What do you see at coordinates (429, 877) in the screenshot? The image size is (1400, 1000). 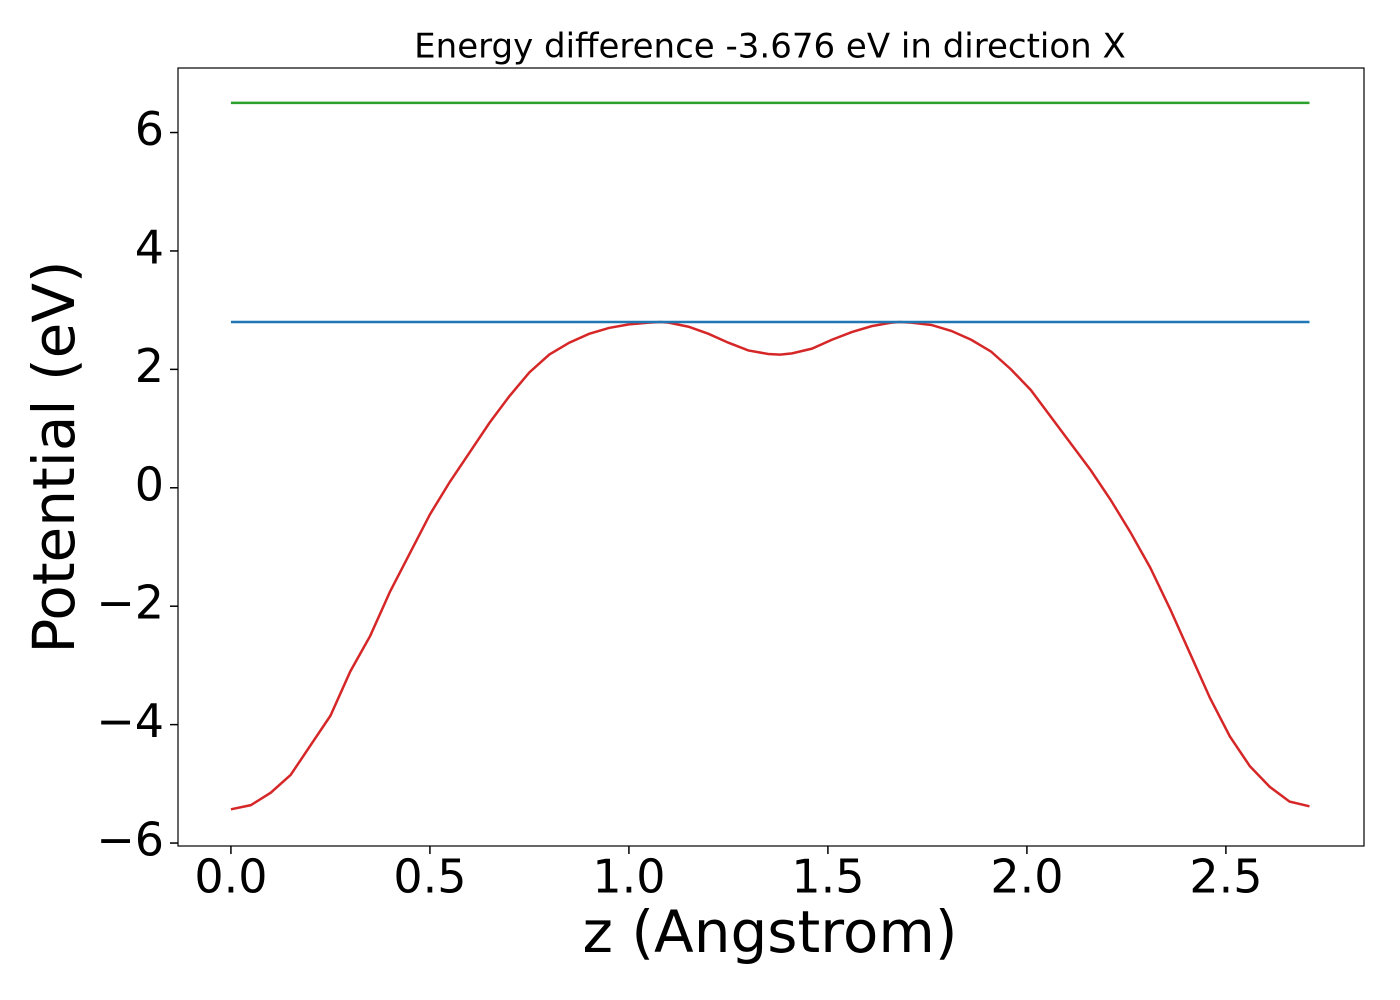 I see `x-tick-label: 0.5` at bounding box center [429, 877].